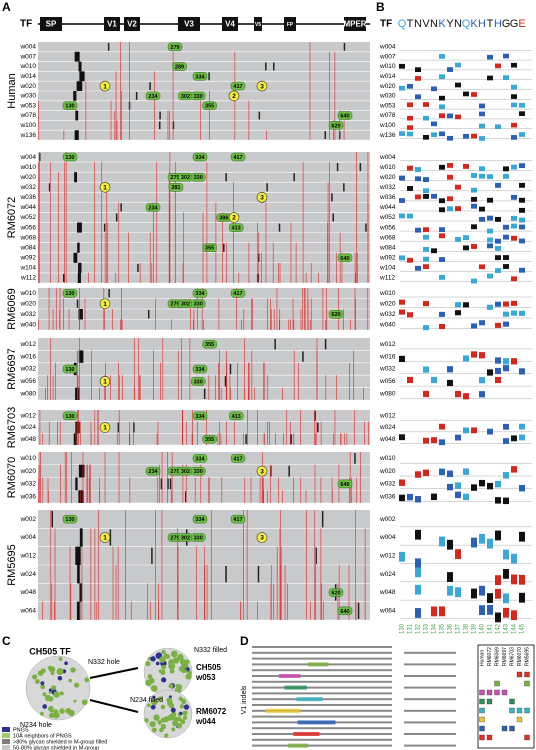  Describe the element at coordinates (402, 24) in the screenshot. I see `tf-residue: Q` at that location.